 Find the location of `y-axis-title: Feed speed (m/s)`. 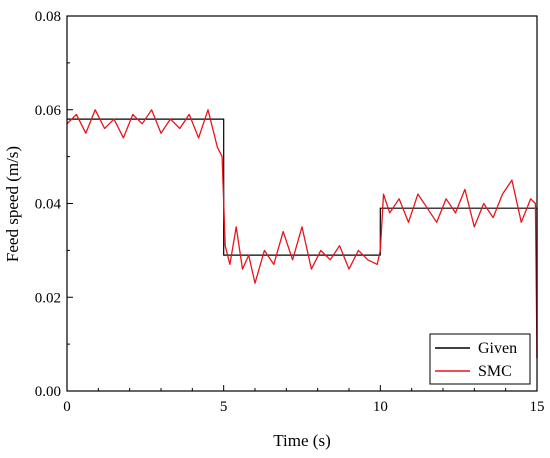

y-axis-title: Feed speed (m/s) is located at coordinates (12, 204).